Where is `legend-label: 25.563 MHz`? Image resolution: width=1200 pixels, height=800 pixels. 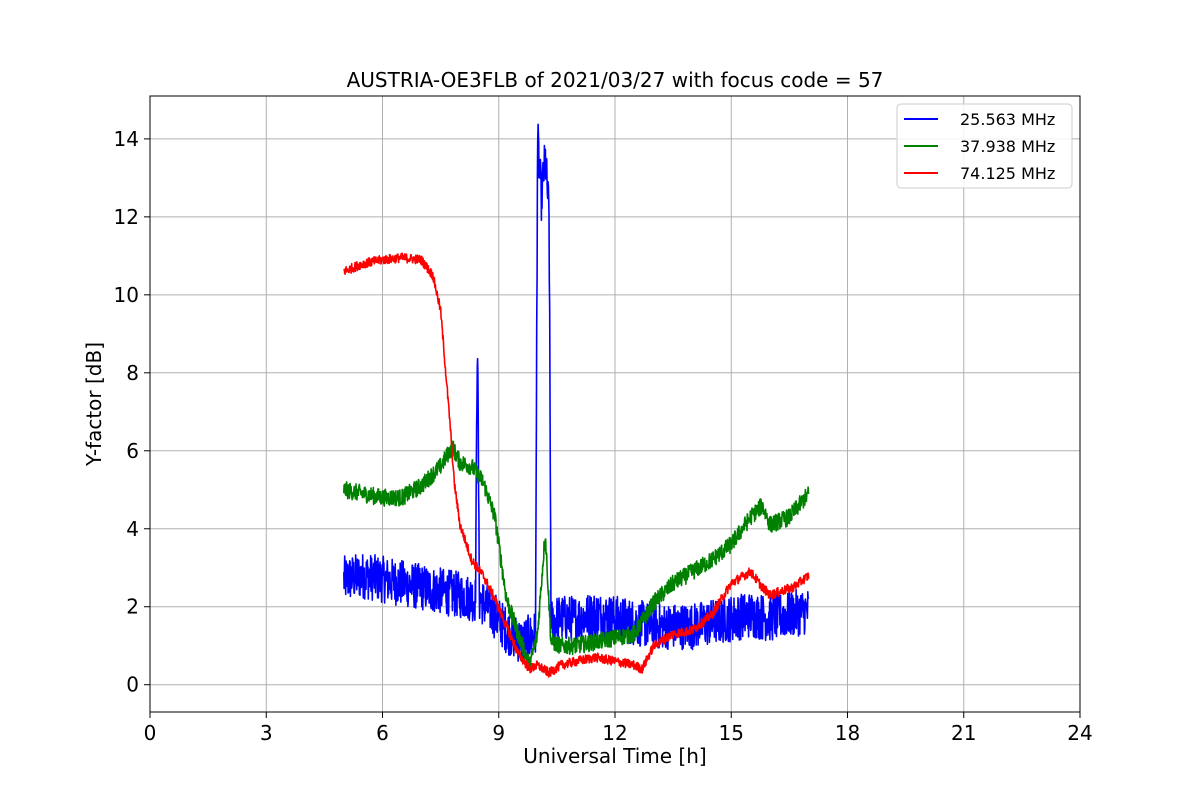 legend-label: 25.563 MHz is located at coordinates (1007, 119).